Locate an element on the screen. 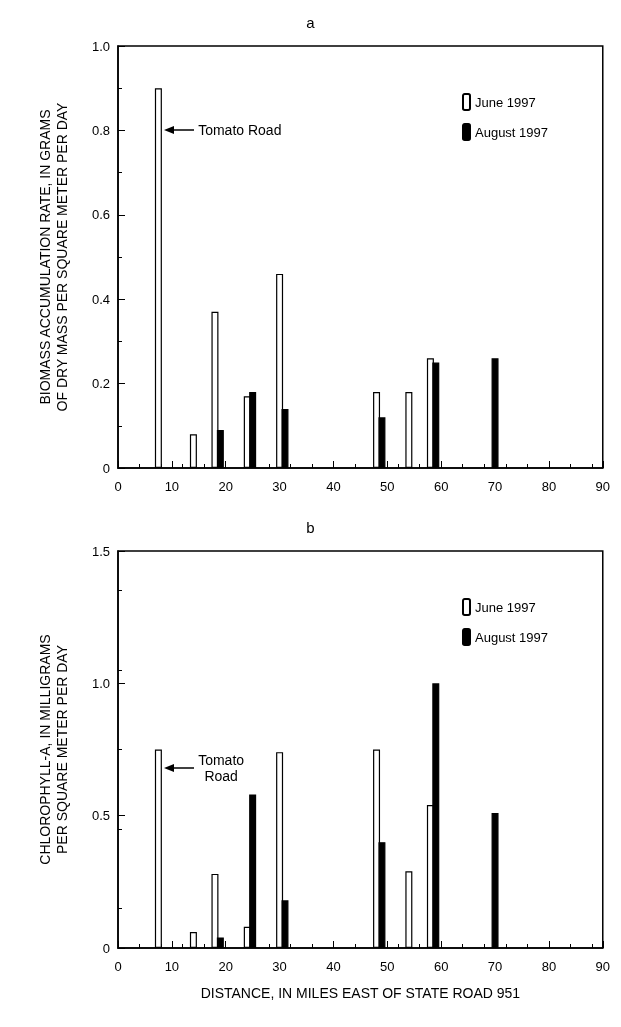 This screenshot has width=621, height=1027. y-tick-label: 0.5 is located at coordinates (100, 816).